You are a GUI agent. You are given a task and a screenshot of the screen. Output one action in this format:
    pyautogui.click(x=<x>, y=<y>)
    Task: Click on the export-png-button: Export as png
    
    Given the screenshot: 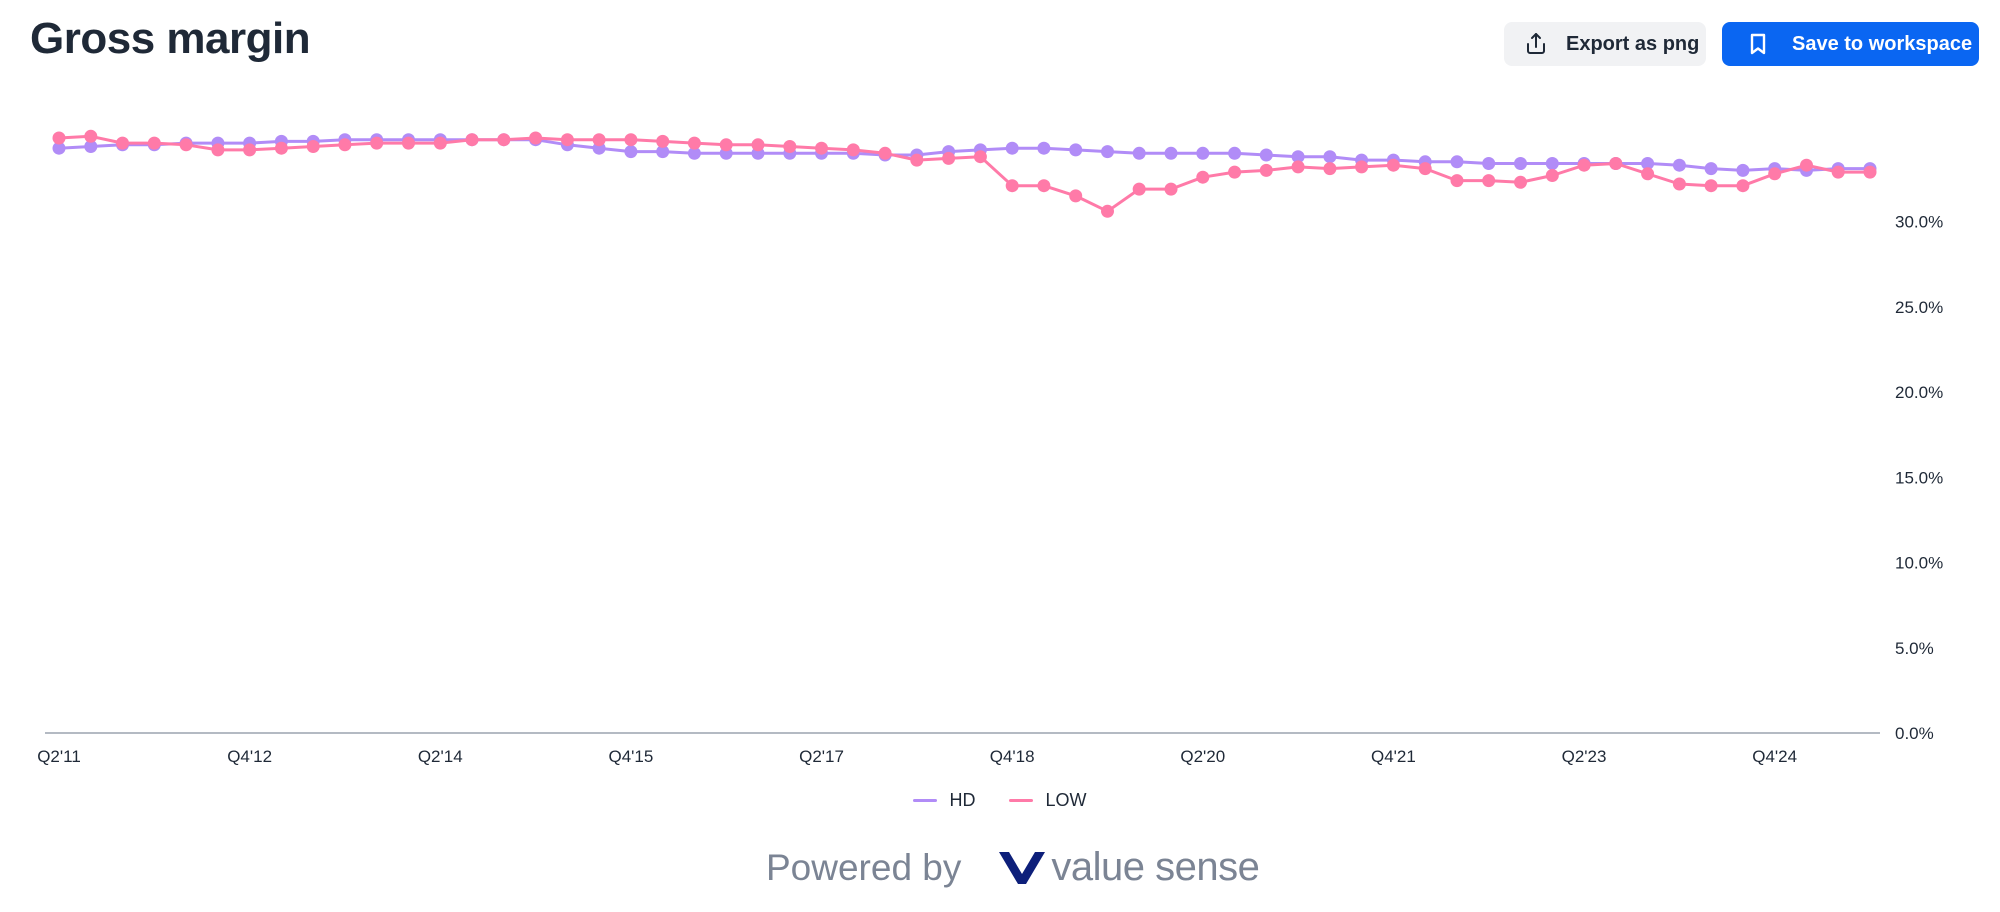 What is the action you would take?
    pyautogui.click(x=1605, y=44)
    